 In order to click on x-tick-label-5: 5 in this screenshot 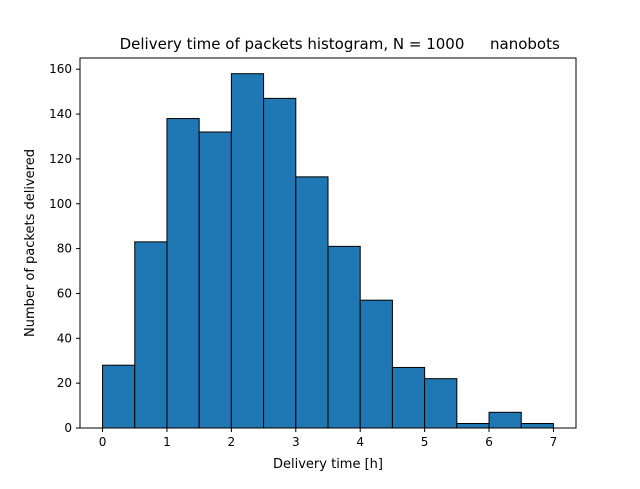, I will do `click(425, 442)`.